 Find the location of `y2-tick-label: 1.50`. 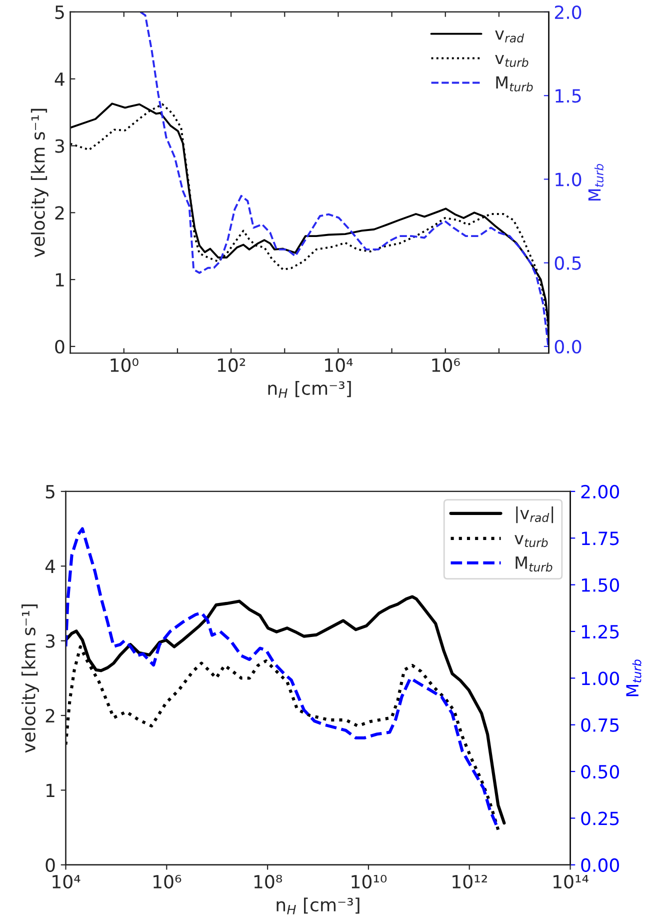

y2-tick-label: 1.50 is located at coordinates (600, 585).